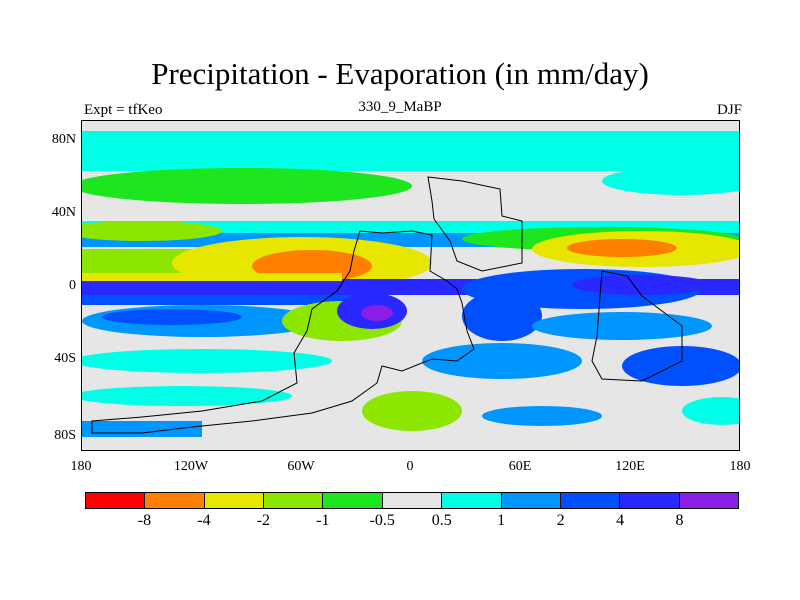 The height and width of the screenshot is (600, 800). I want to click on supercontinent-east-wet, so click(502, 316).